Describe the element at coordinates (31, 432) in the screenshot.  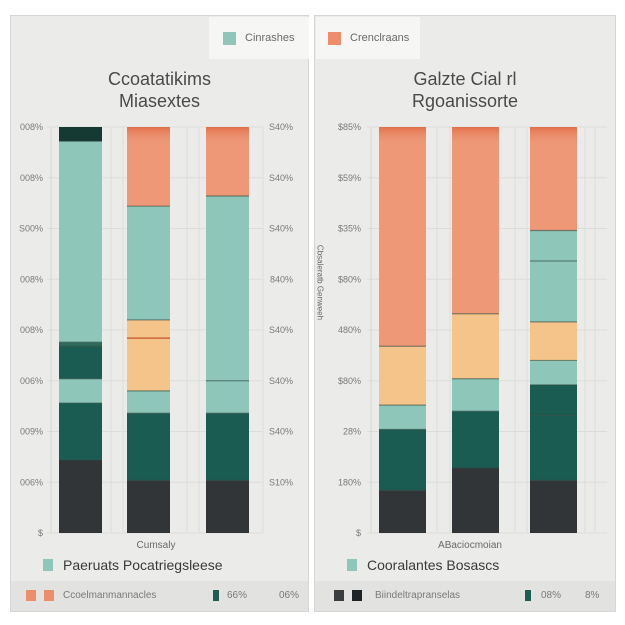
I see `y-tick-label-left: 009%` at that location.